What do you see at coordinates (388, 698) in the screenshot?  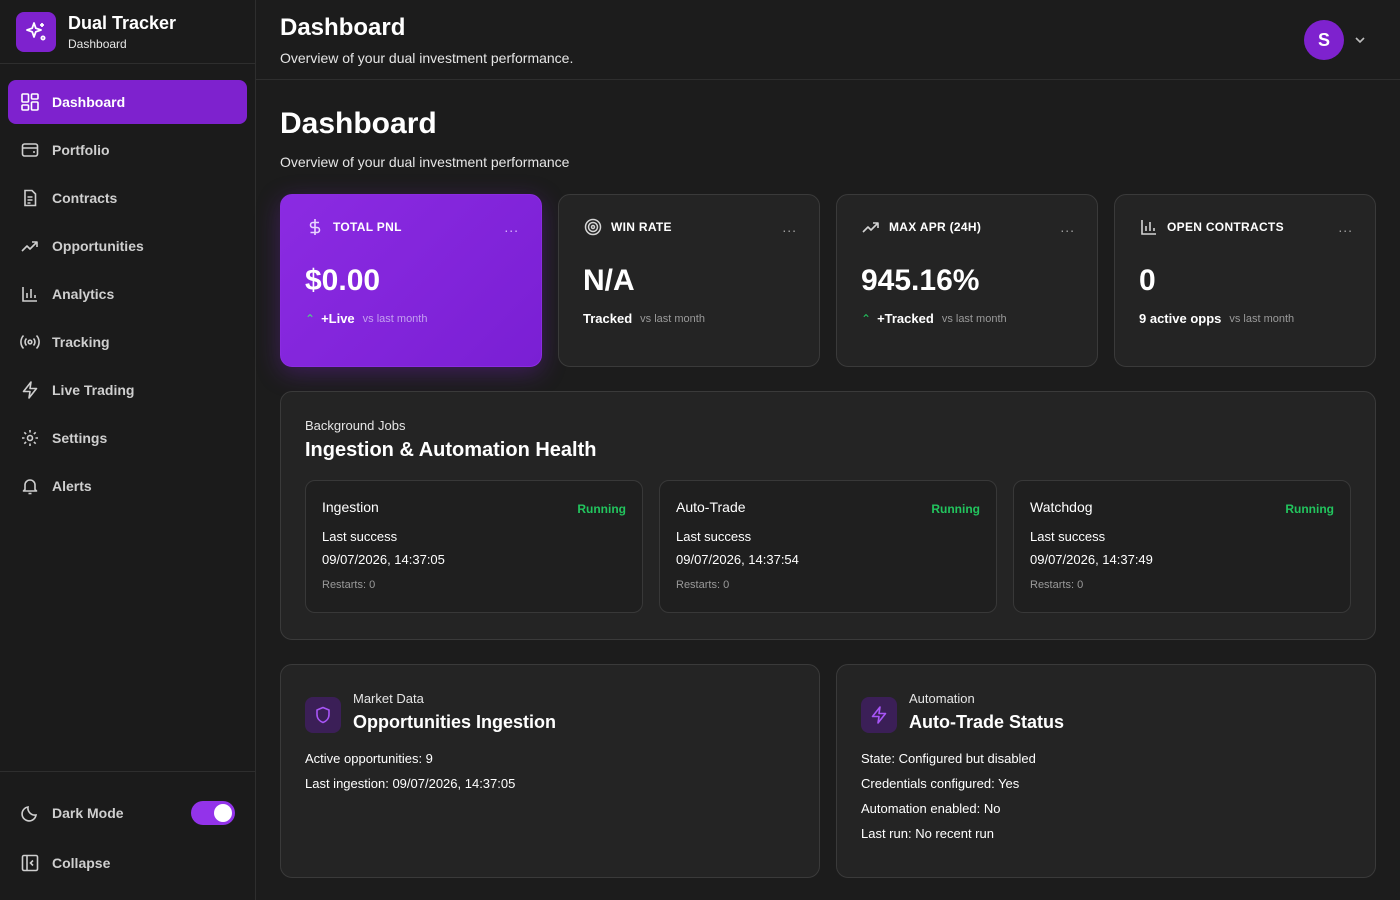 I see `market-eyebrow: Market Data` at bounding box center [388, 698].